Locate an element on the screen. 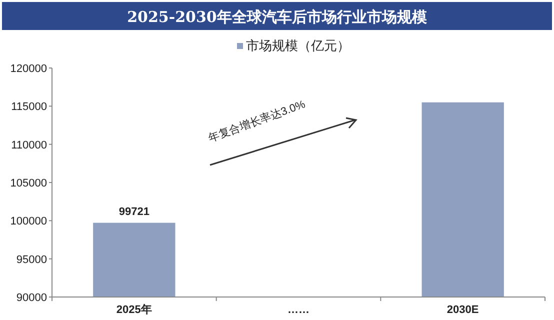 This screenshot has height=320, width=554. y-tick-label: 95000 is located at coordinates (31, 260).